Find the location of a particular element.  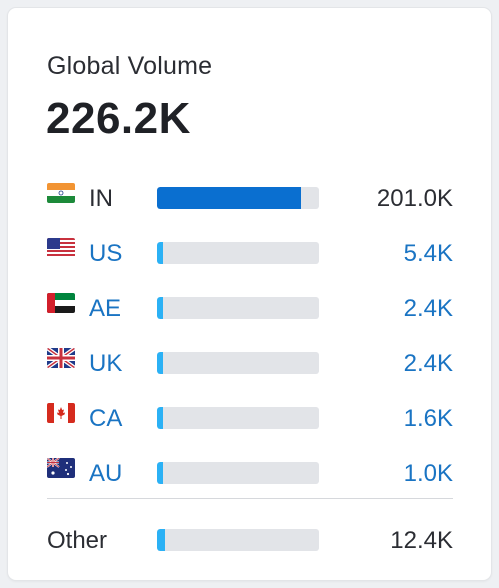

widget-title: Global Volume is located at coordinates (130, 66).